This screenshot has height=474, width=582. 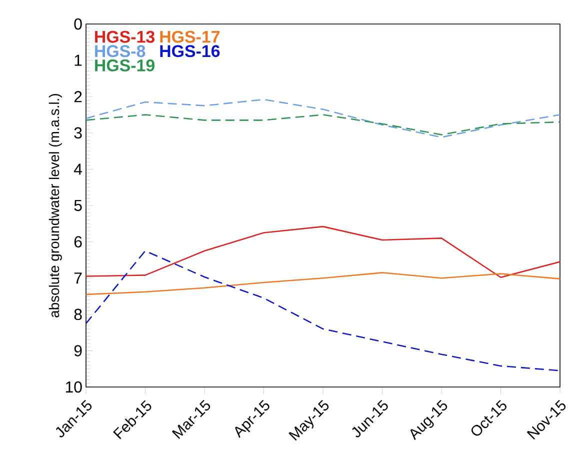 I want to click on y-tick-label: 0, so click(x=78, y=24).